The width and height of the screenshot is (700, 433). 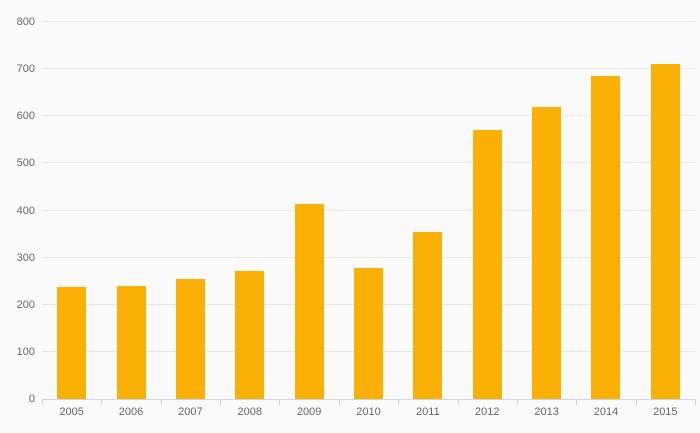 I want to click on x-axis-label-2015: 2015, so click(x=665, y=412).